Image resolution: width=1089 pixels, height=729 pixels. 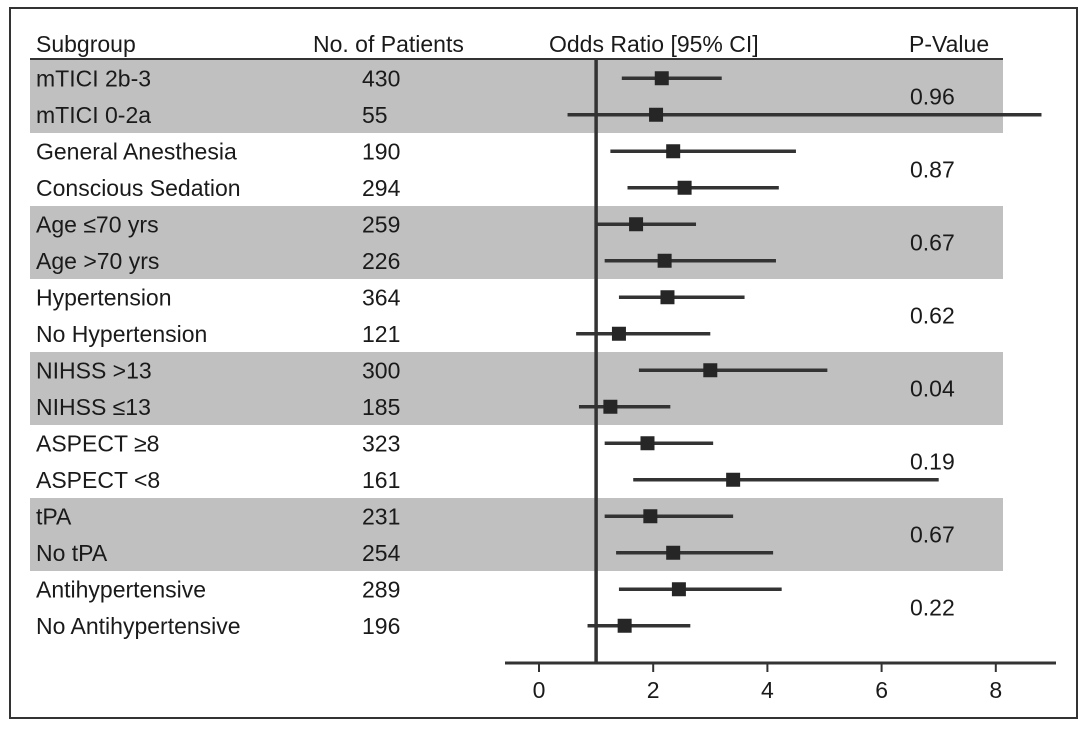 I want to click on x-tick-label: 2, so click(x=653, y=690).